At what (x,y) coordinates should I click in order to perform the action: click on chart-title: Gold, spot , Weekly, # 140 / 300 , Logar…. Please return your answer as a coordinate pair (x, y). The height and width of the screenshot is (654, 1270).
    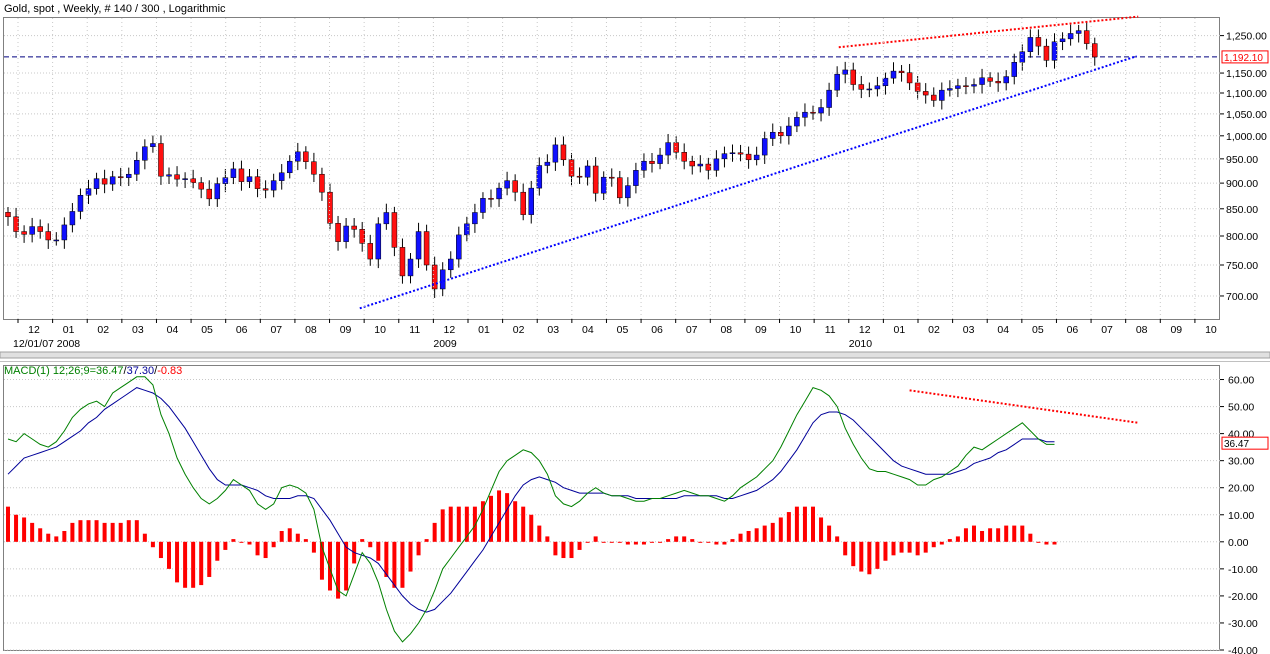
    Looking at the image, I should click on (115, 9).